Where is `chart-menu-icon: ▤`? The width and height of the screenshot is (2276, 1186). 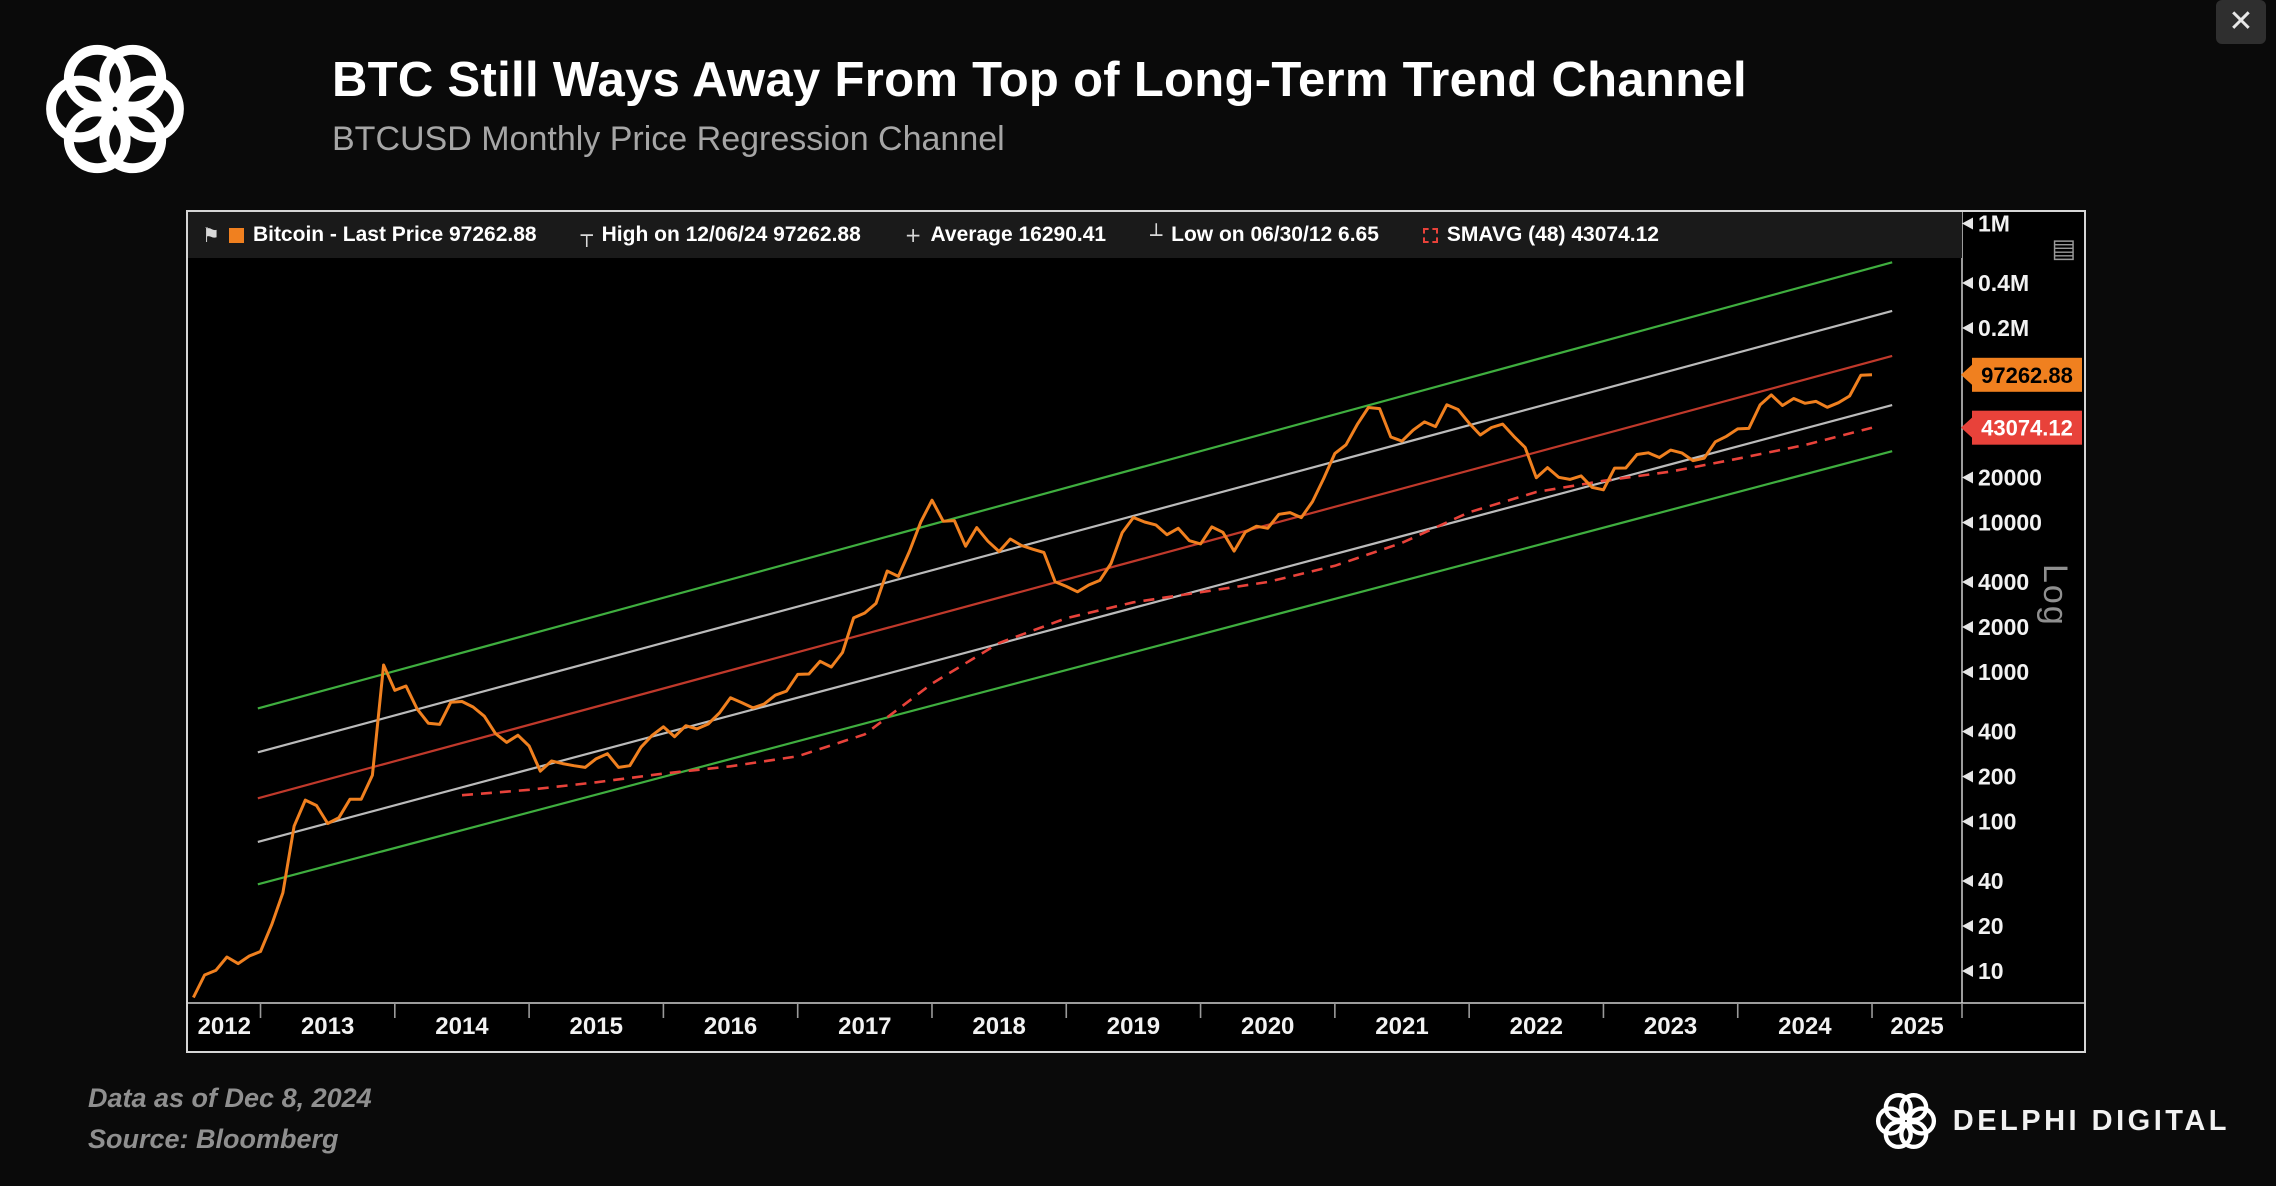
chart-menu-icon: ▤ is located at coordinates (2063, 249).